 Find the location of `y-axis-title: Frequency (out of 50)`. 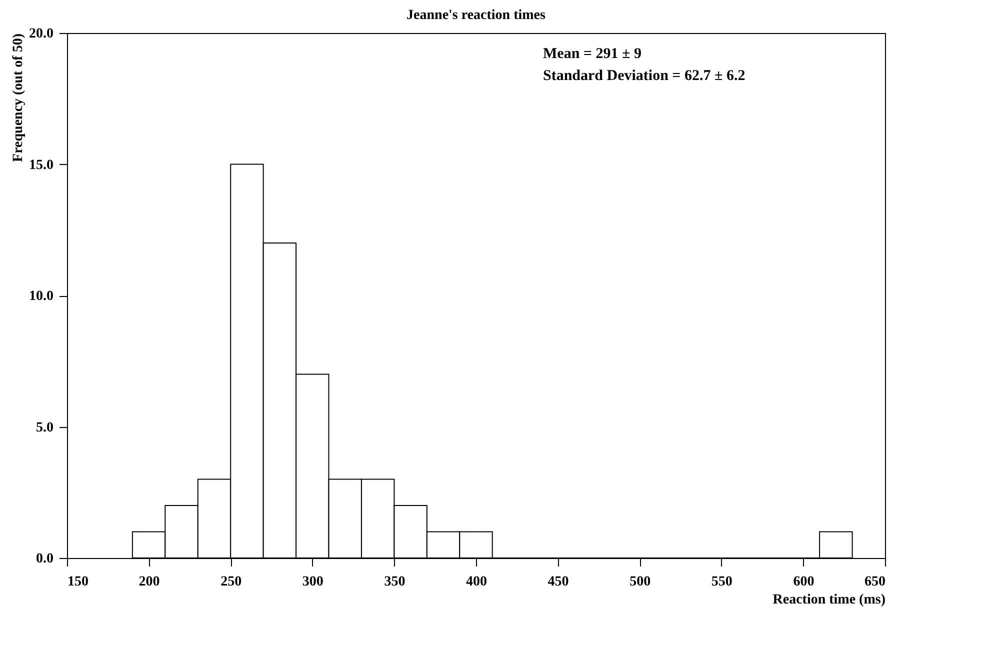

y-axis-title: Frequency (out of 50) is located at coordinates (18, 97).